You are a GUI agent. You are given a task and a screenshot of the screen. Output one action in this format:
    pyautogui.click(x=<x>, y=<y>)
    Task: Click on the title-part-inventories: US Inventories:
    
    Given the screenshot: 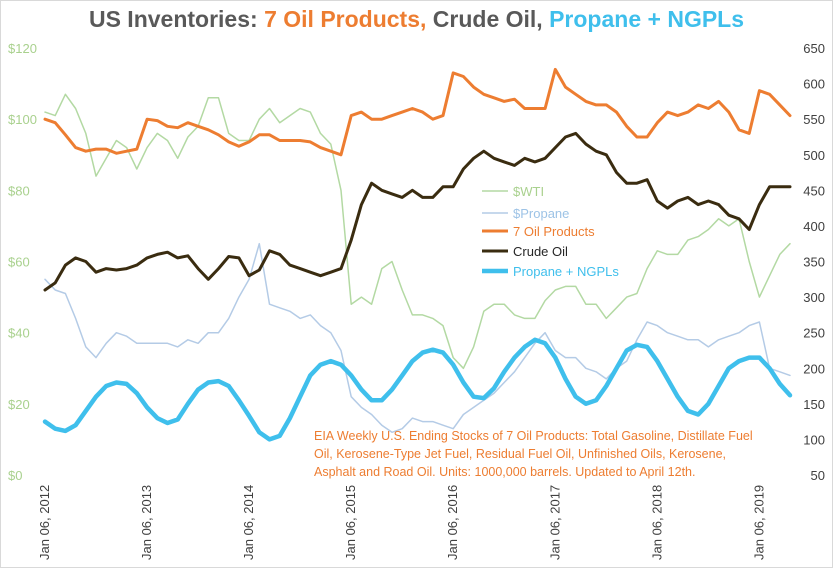 What is the action you would take?
    pyautogui.click(x=176, y=19)
    